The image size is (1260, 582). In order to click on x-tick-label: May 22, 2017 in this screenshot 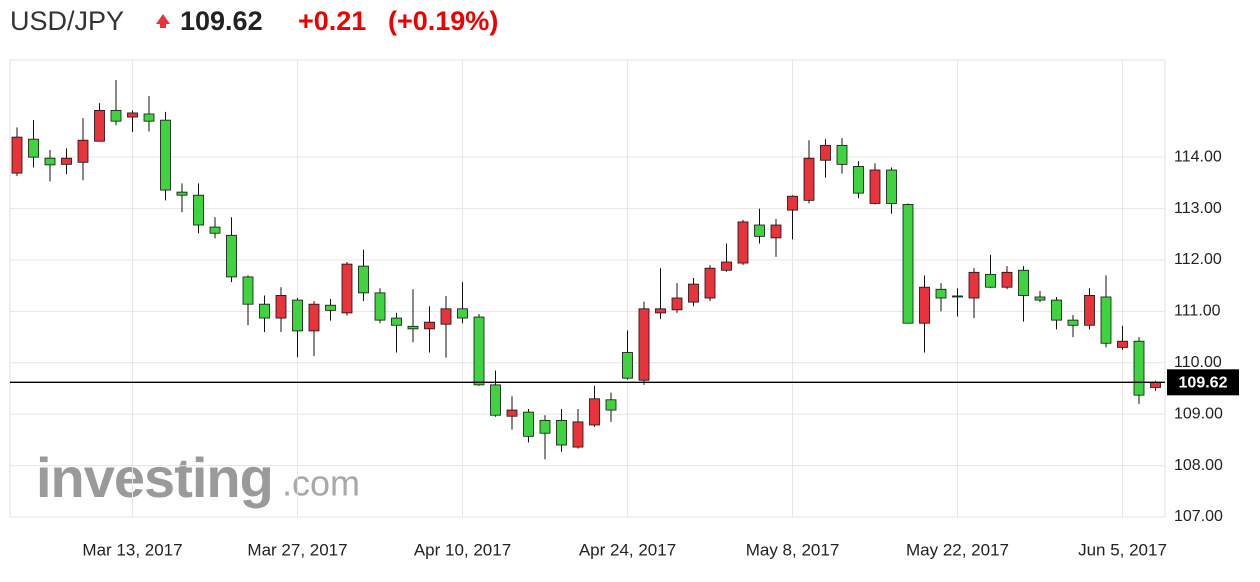, I will do `click(957, 549)`.